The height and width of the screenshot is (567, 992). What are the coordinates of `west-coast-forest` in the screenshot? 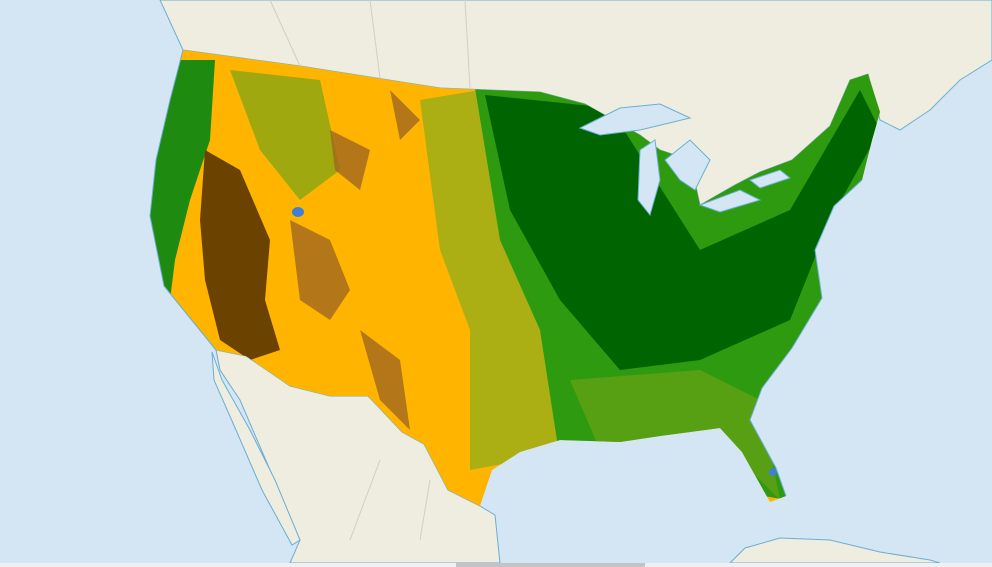 It's located at (182, 180).